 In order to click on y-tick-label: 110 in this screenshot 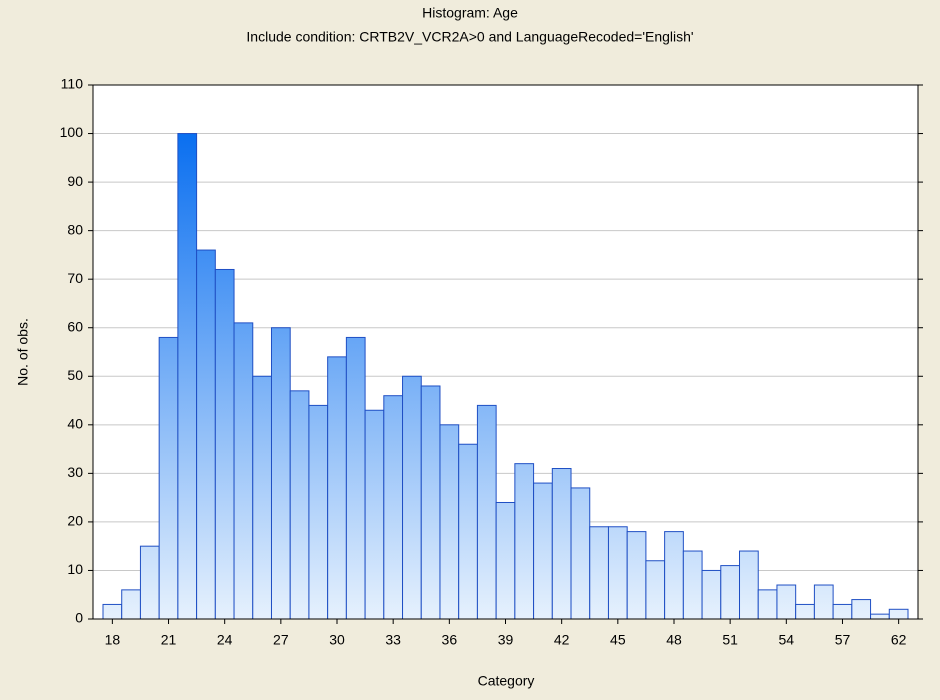, I will do `click(72, 84)`.